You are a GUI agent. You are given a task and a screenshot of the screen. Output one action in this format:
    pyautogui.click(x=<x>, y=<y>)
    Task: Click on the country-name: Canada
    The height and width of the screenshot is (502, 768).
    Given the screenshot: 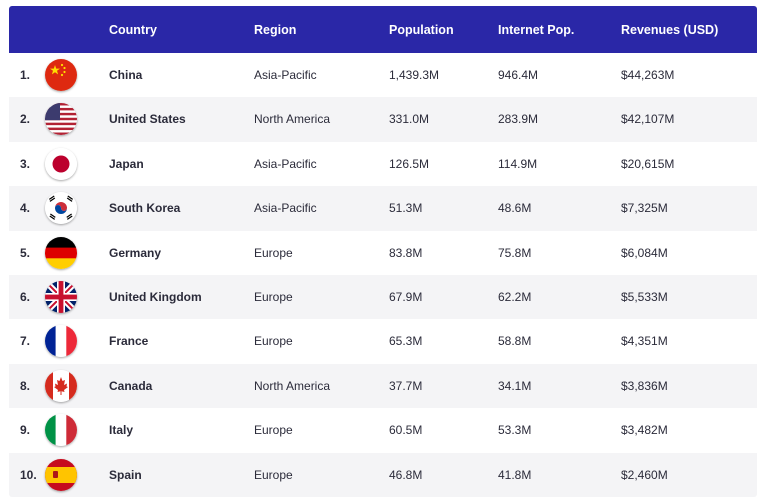 What is the action you would take?
    pyautogui.click(x=131, y=385)
    